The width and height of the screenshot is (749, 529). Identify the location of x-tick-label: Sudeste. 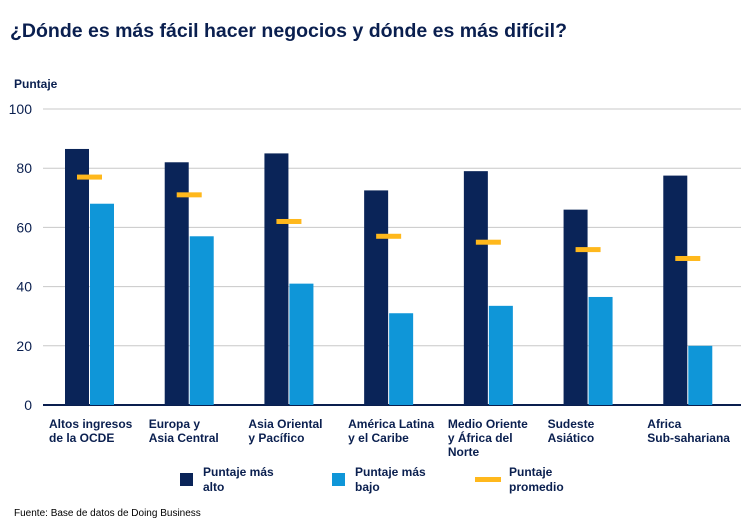
(571, 424).